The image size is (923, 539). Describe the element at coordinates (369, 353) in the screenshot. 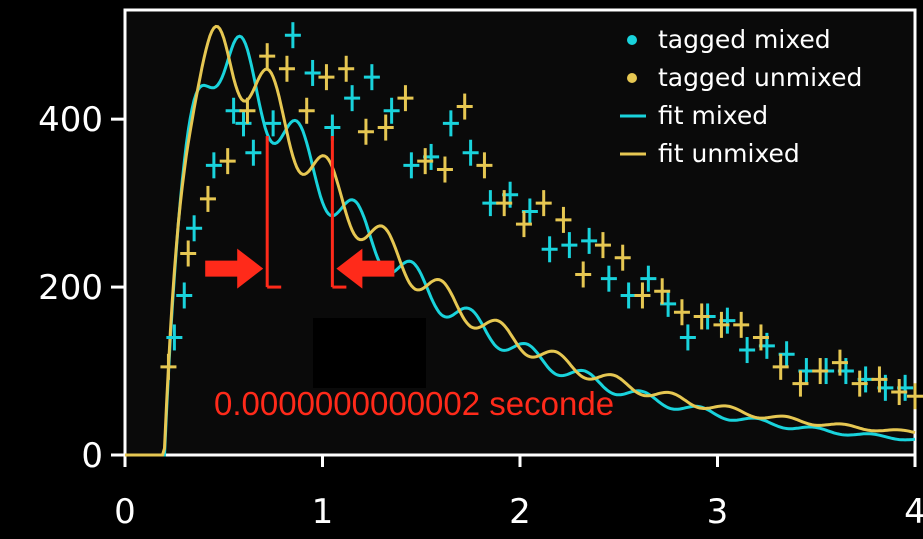

I see `black-box` at that location.